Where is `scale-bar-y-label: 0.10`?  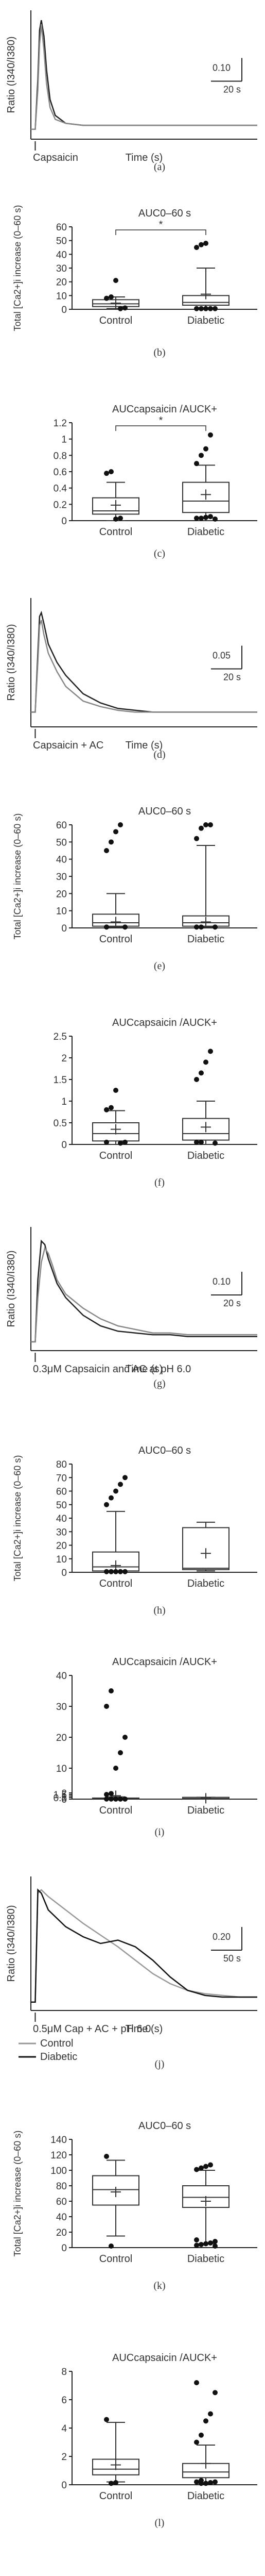
scale-bar-y-label: 0.10 is located at coordinates (222, 1281).